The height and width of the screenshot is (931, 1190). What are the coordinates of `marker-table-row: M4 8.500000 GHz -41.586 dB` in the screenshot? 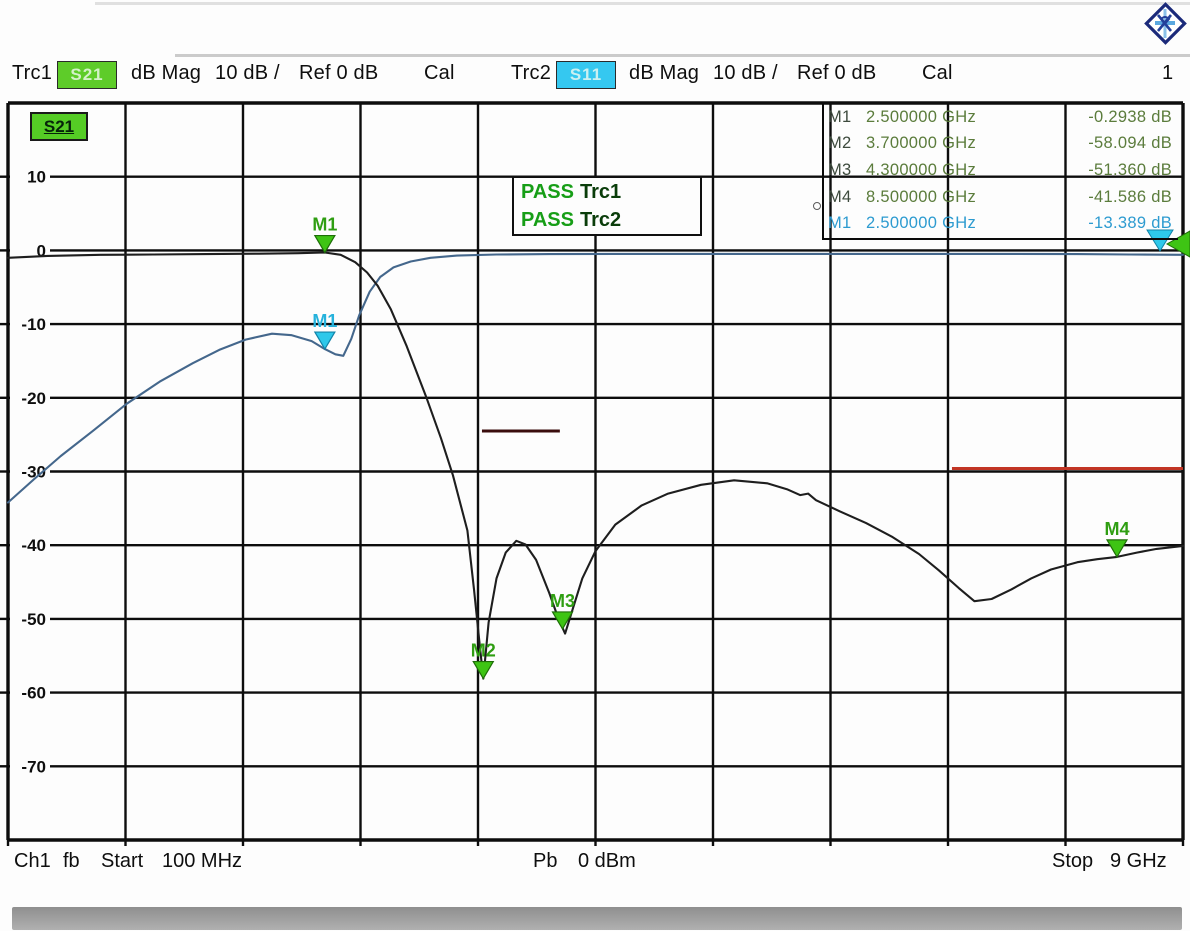 It's located at (1001, 197).